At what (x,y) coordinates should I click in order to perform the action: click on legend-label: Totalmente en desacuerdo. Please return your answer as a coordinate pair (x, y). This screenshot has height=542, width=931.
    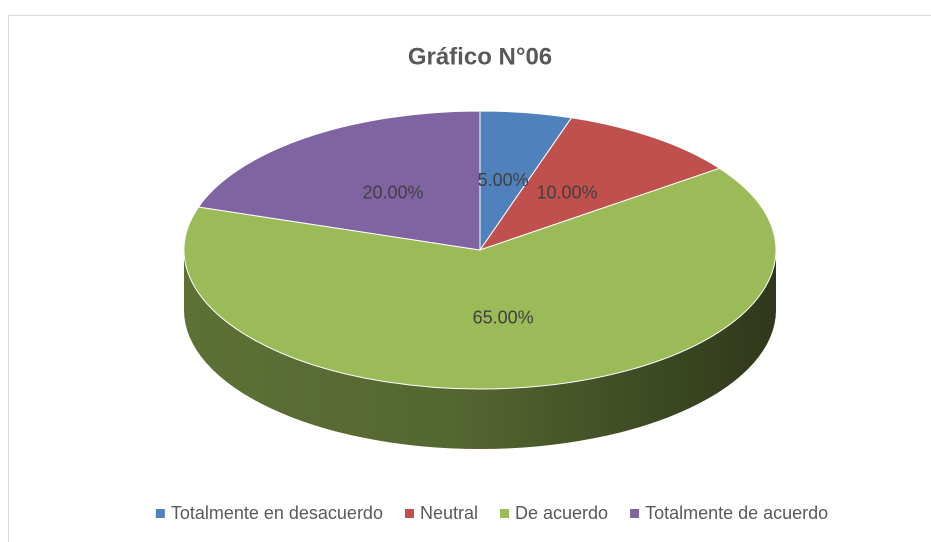
    Looking at the image, I should click on (277, 513).